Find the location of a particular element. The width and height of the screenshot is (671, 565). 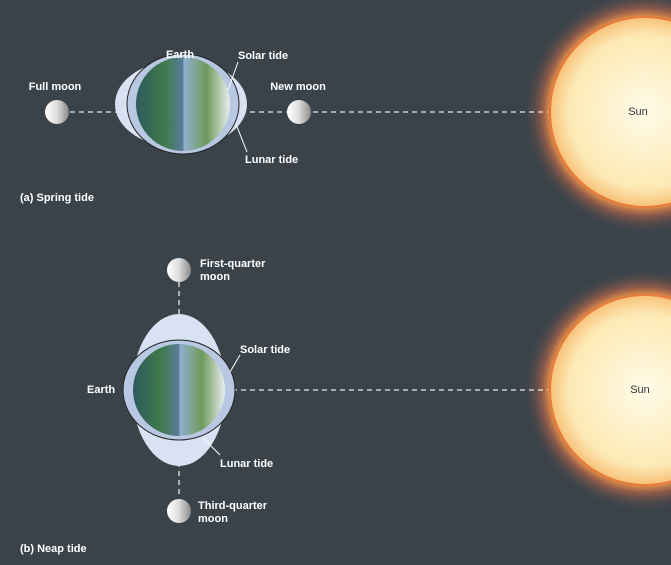

label: Third-quarter is located at coordinates (233, 506).